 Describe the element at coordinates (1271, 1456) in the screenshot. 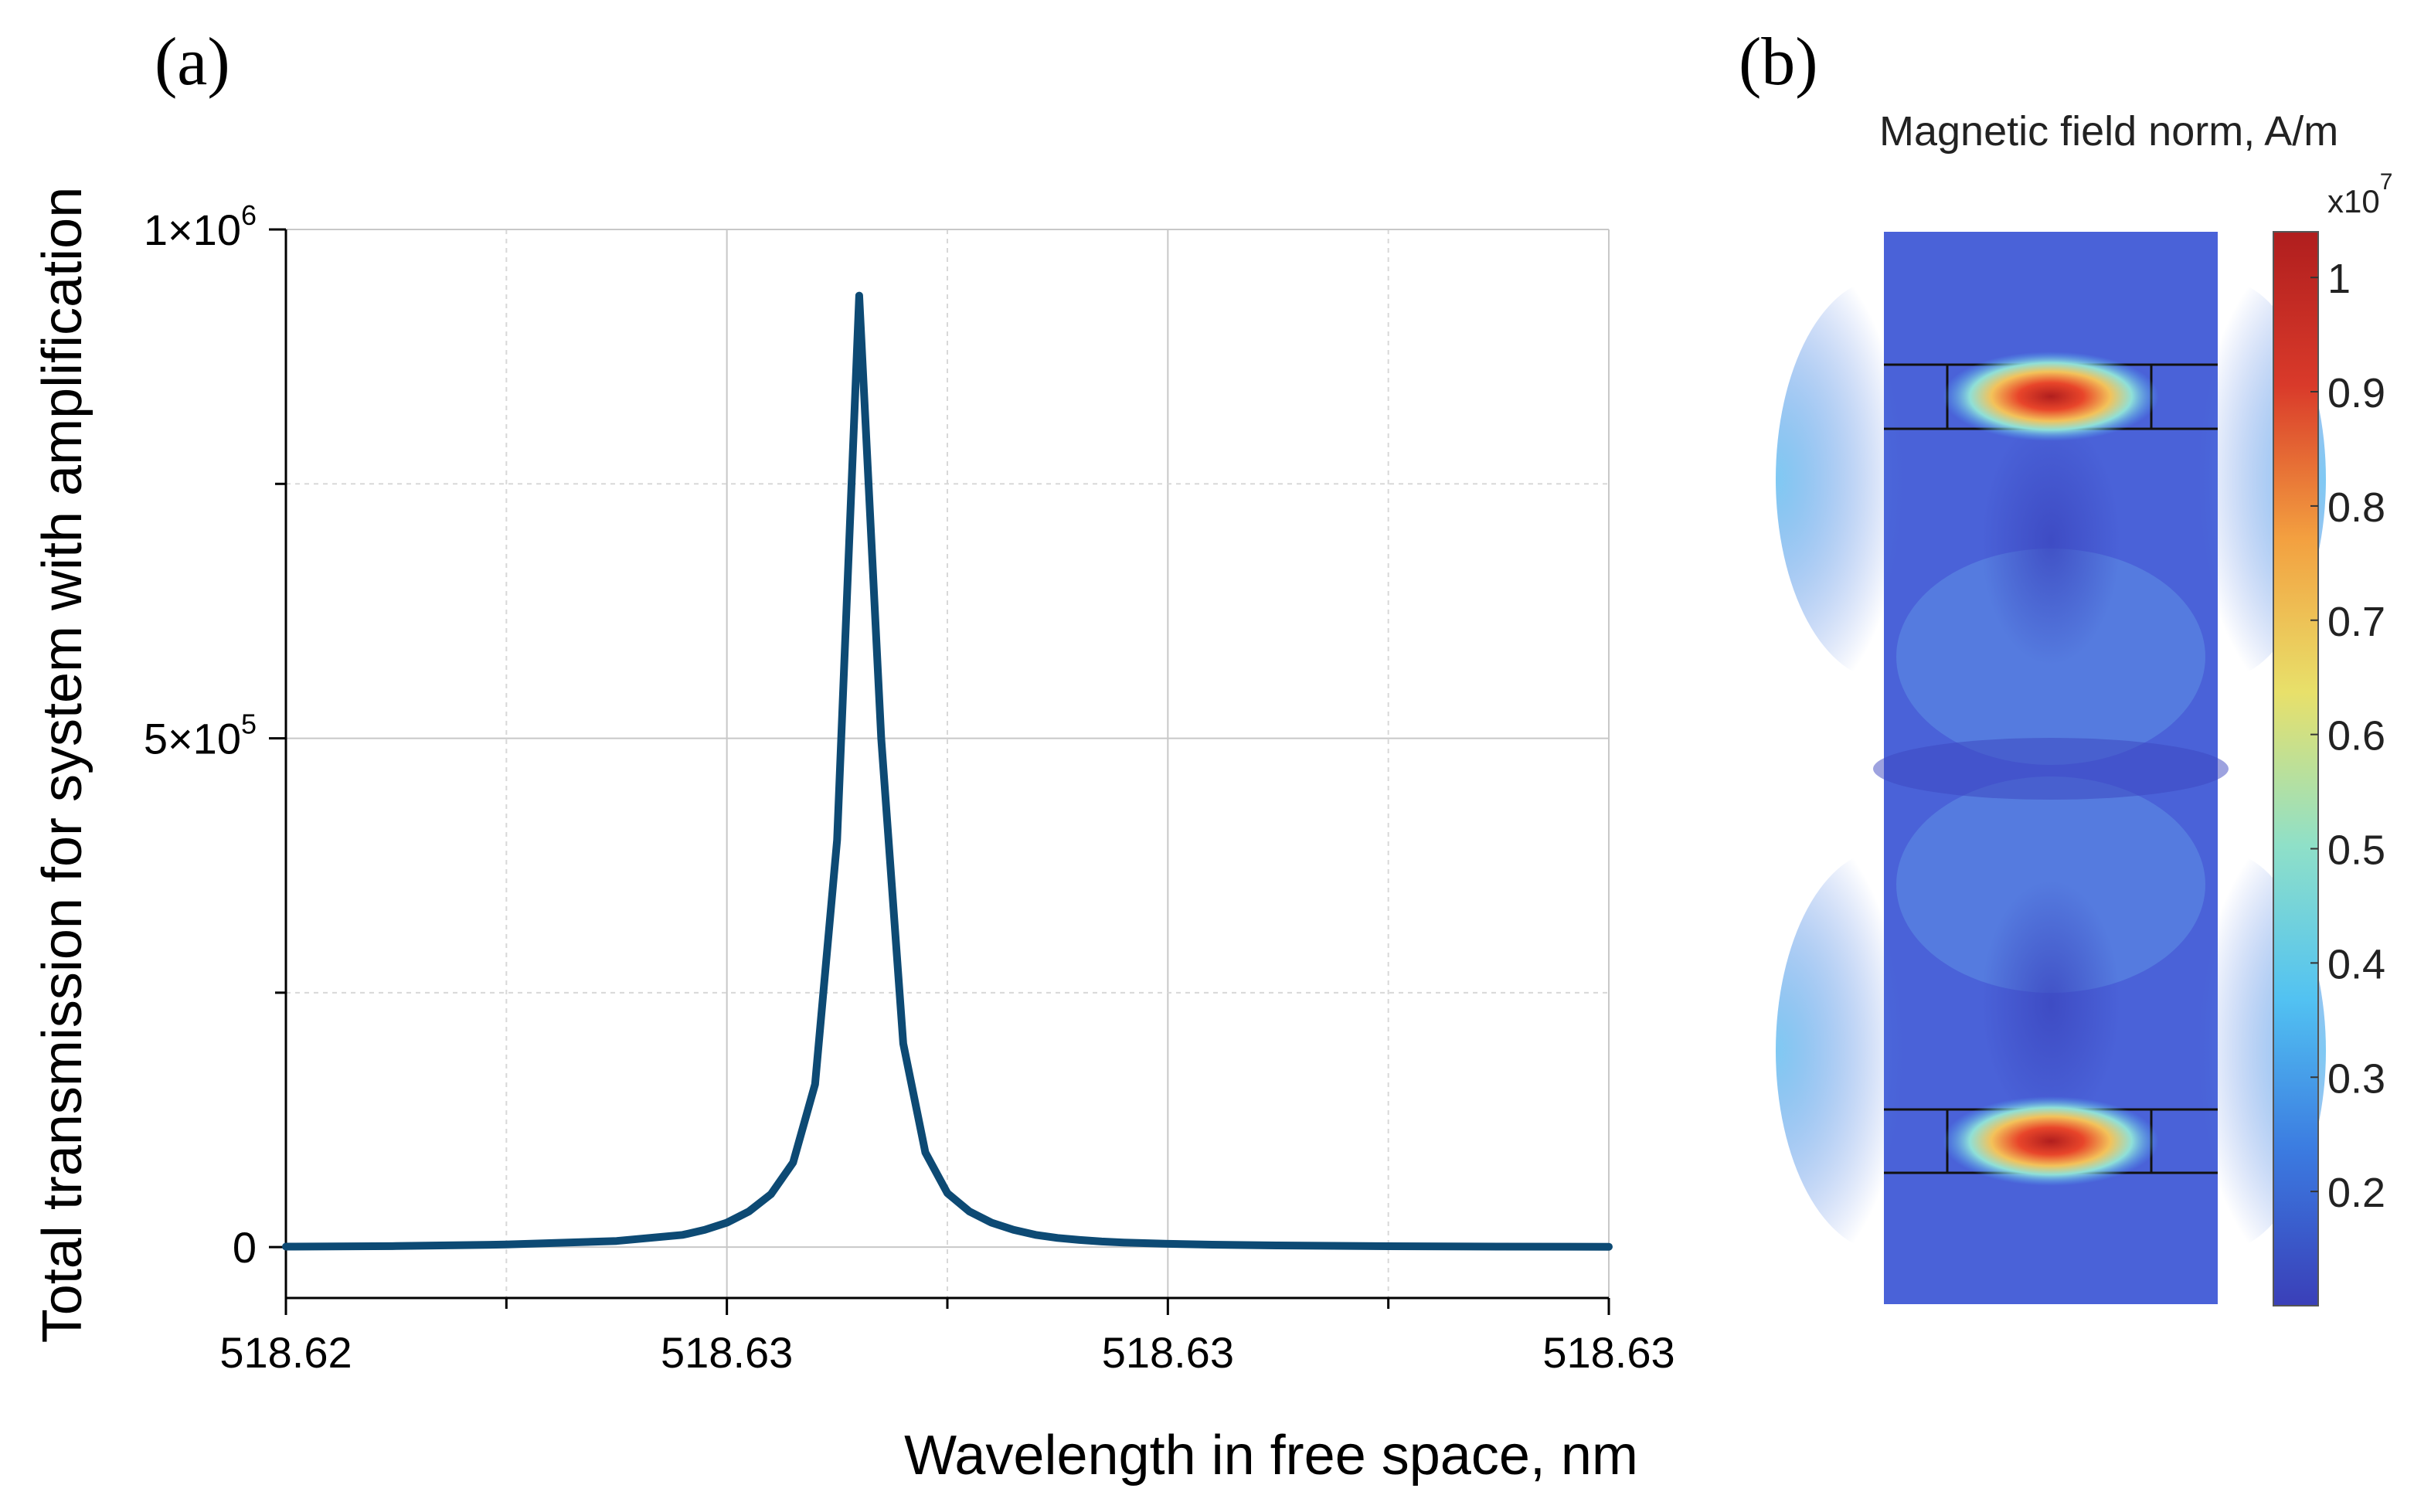

I see `x-axis-title: Wavelength in free space, nm` at that location.